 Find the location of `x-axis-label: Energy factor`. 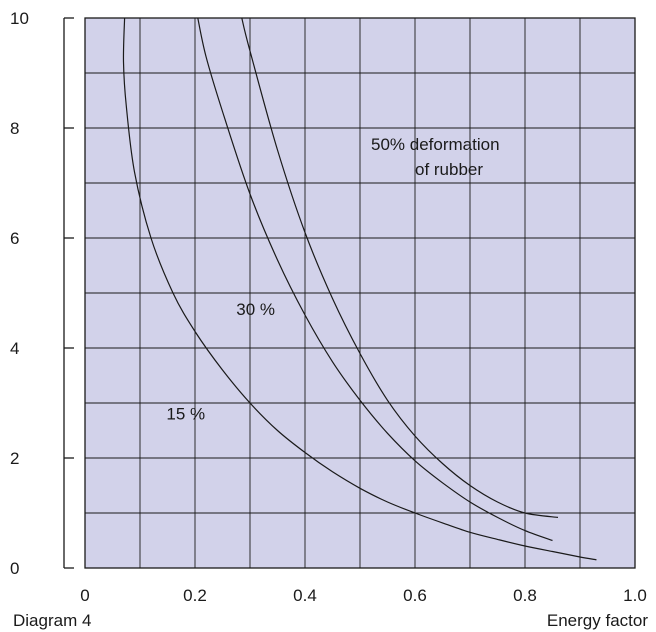

x-axis-label: Energy factor is located at coordinates (597, 620).